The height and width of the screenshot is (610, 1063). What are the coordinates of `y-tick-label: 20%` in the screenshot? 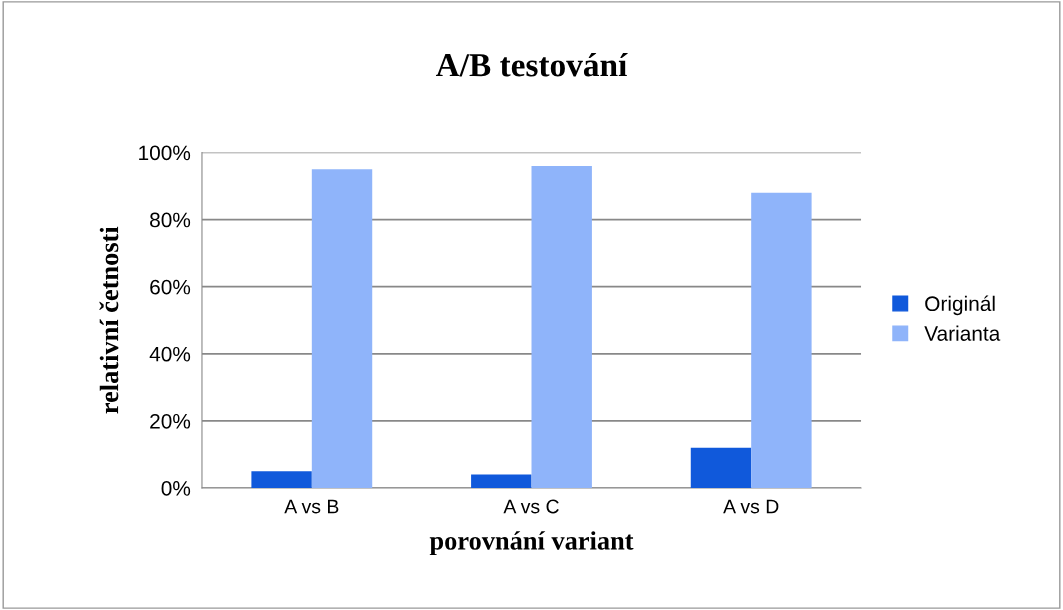 It's located at (170, 421).